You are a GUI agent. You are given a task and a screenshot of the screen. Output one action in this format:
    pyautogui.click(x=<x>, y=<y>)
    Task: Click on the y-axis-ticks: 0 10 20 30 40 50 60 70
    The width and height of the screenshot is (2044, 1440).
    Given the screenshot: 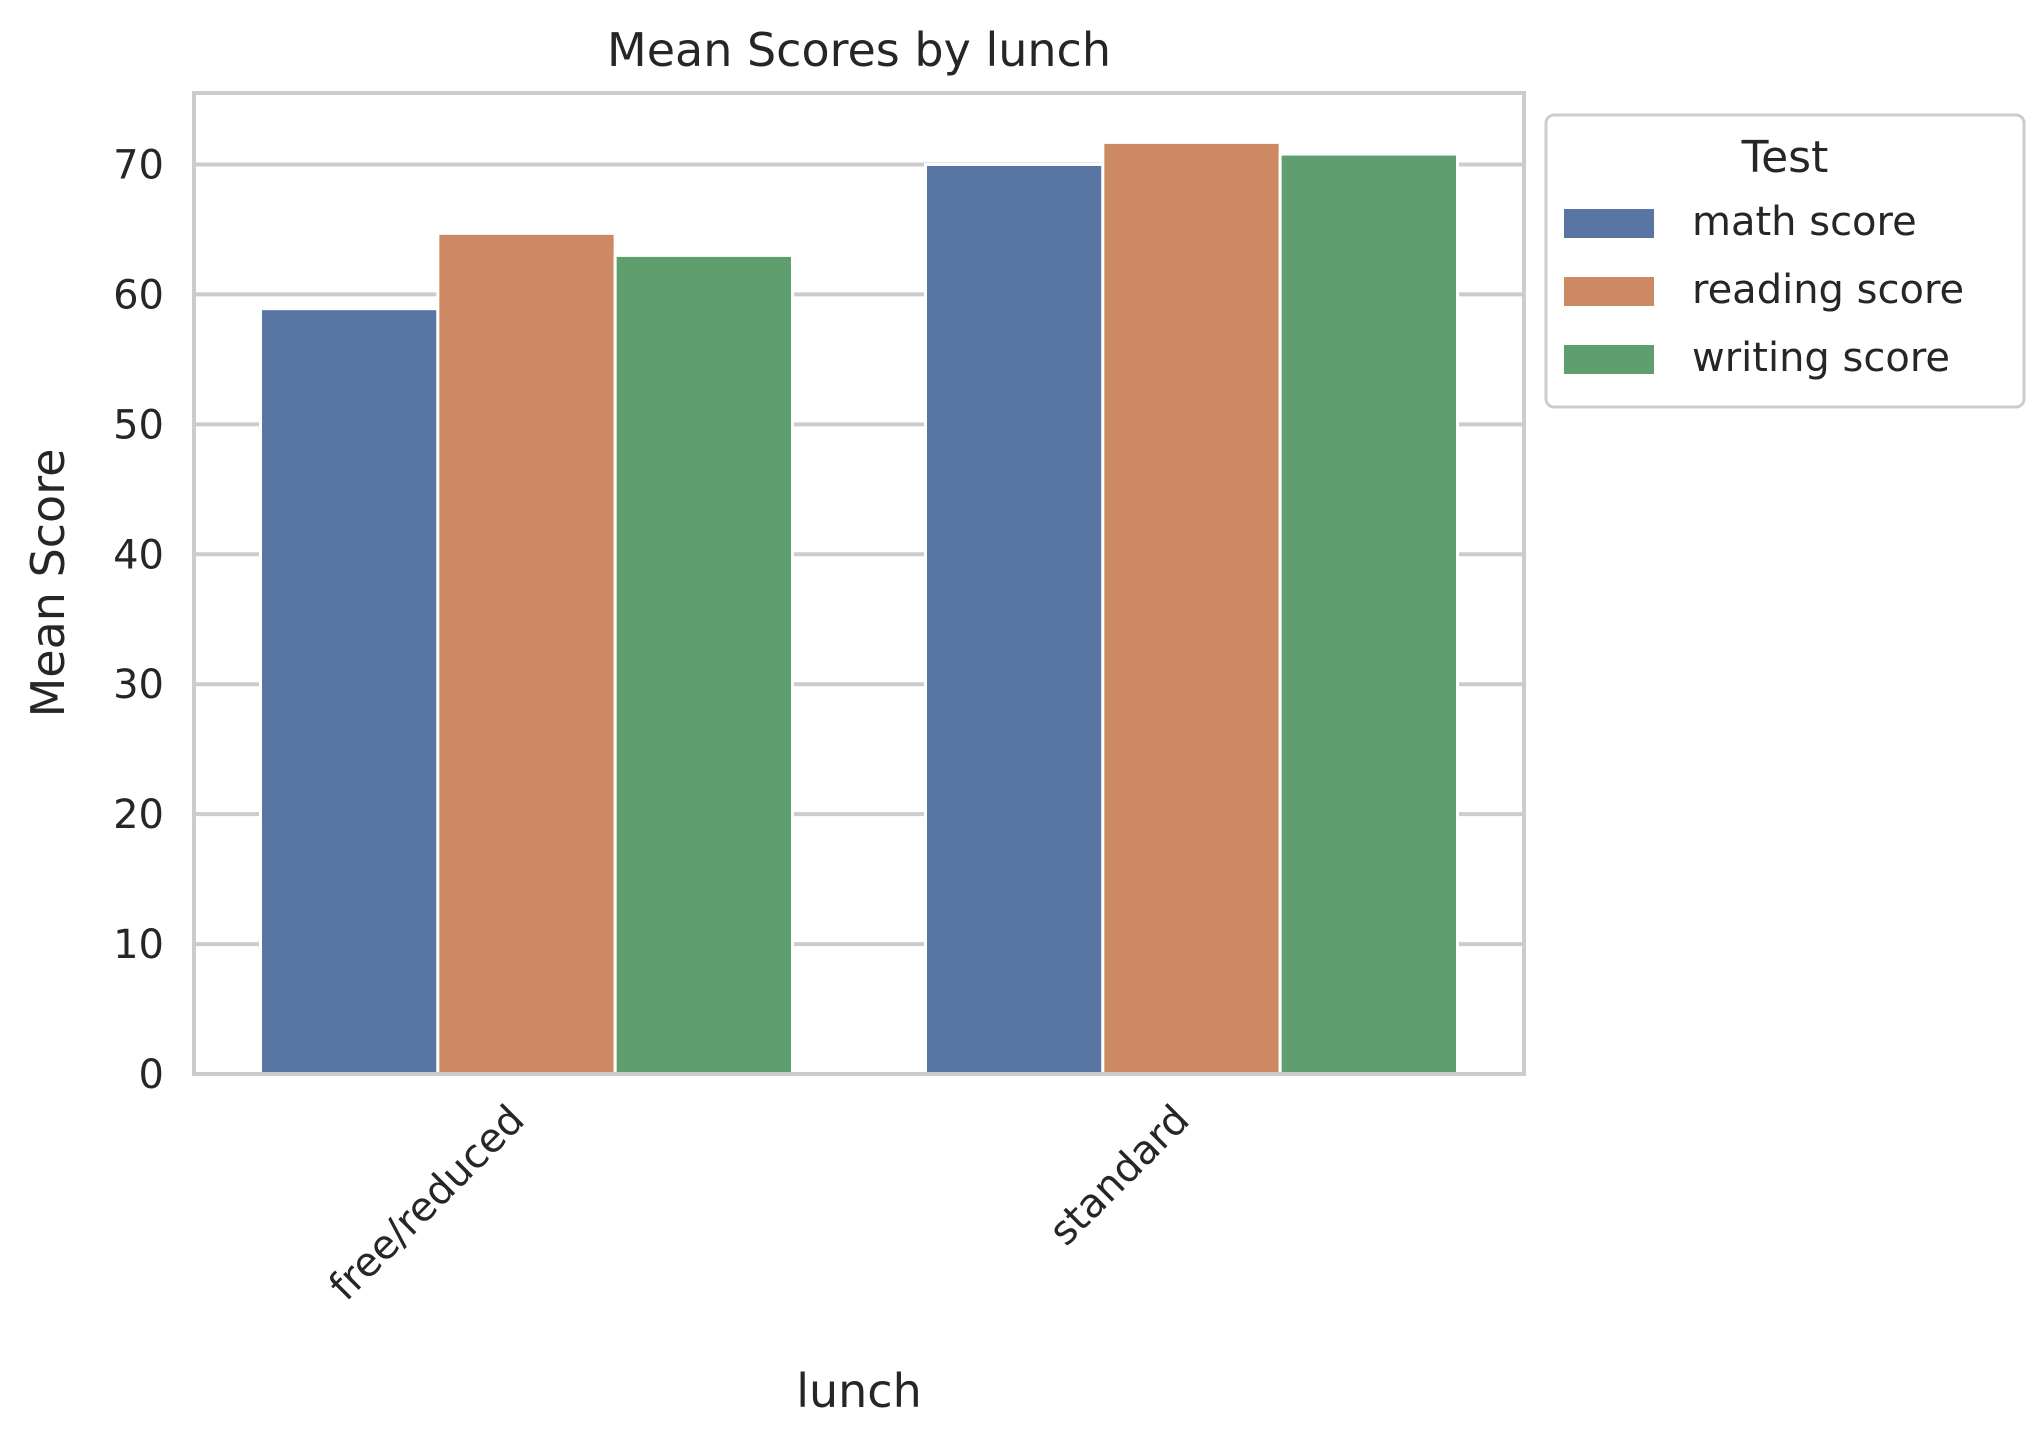 What is the action you would take?
    pyautogui.click(x=138, y=620)
    